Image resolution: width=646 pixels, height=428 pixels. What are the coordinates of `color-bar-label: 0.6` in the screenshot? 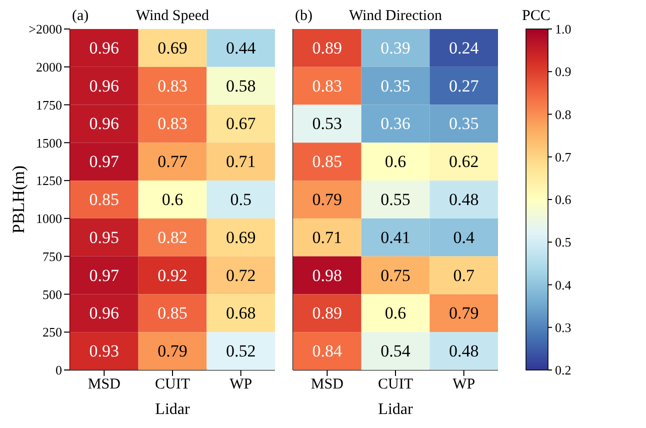 It's located at (563, 199).